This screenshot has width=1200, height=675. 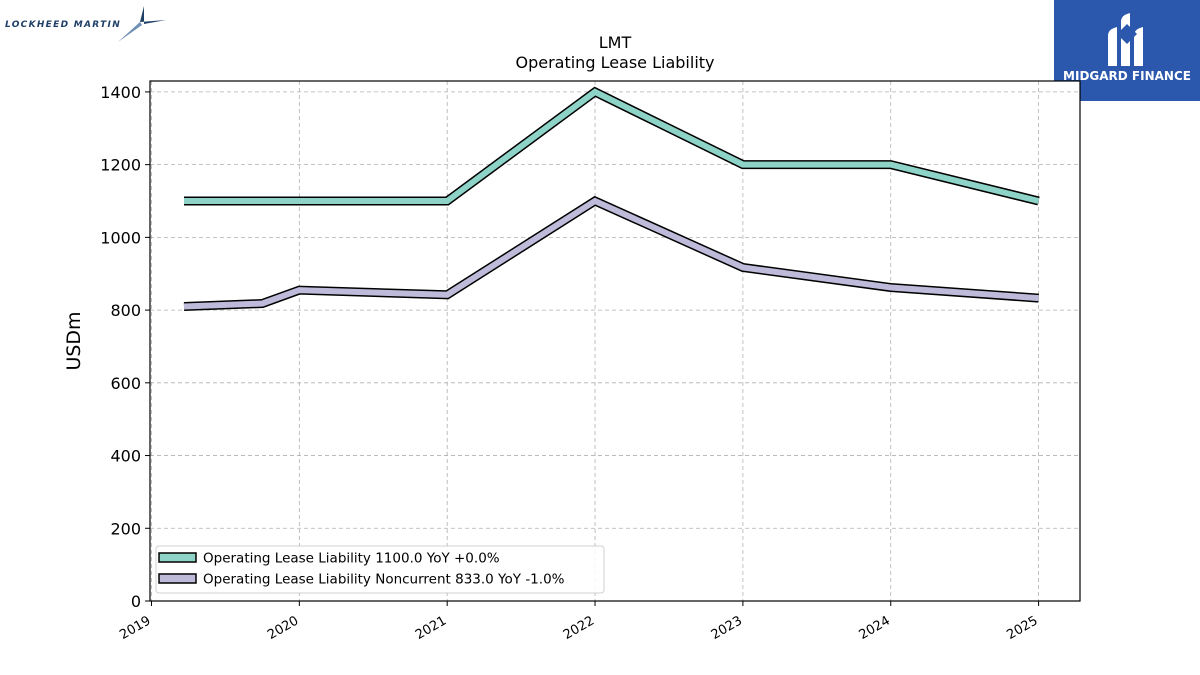 I want to click on lockheed-martin-wordmark: LOCKHEED MARTIN, so click(x=63, y=25).